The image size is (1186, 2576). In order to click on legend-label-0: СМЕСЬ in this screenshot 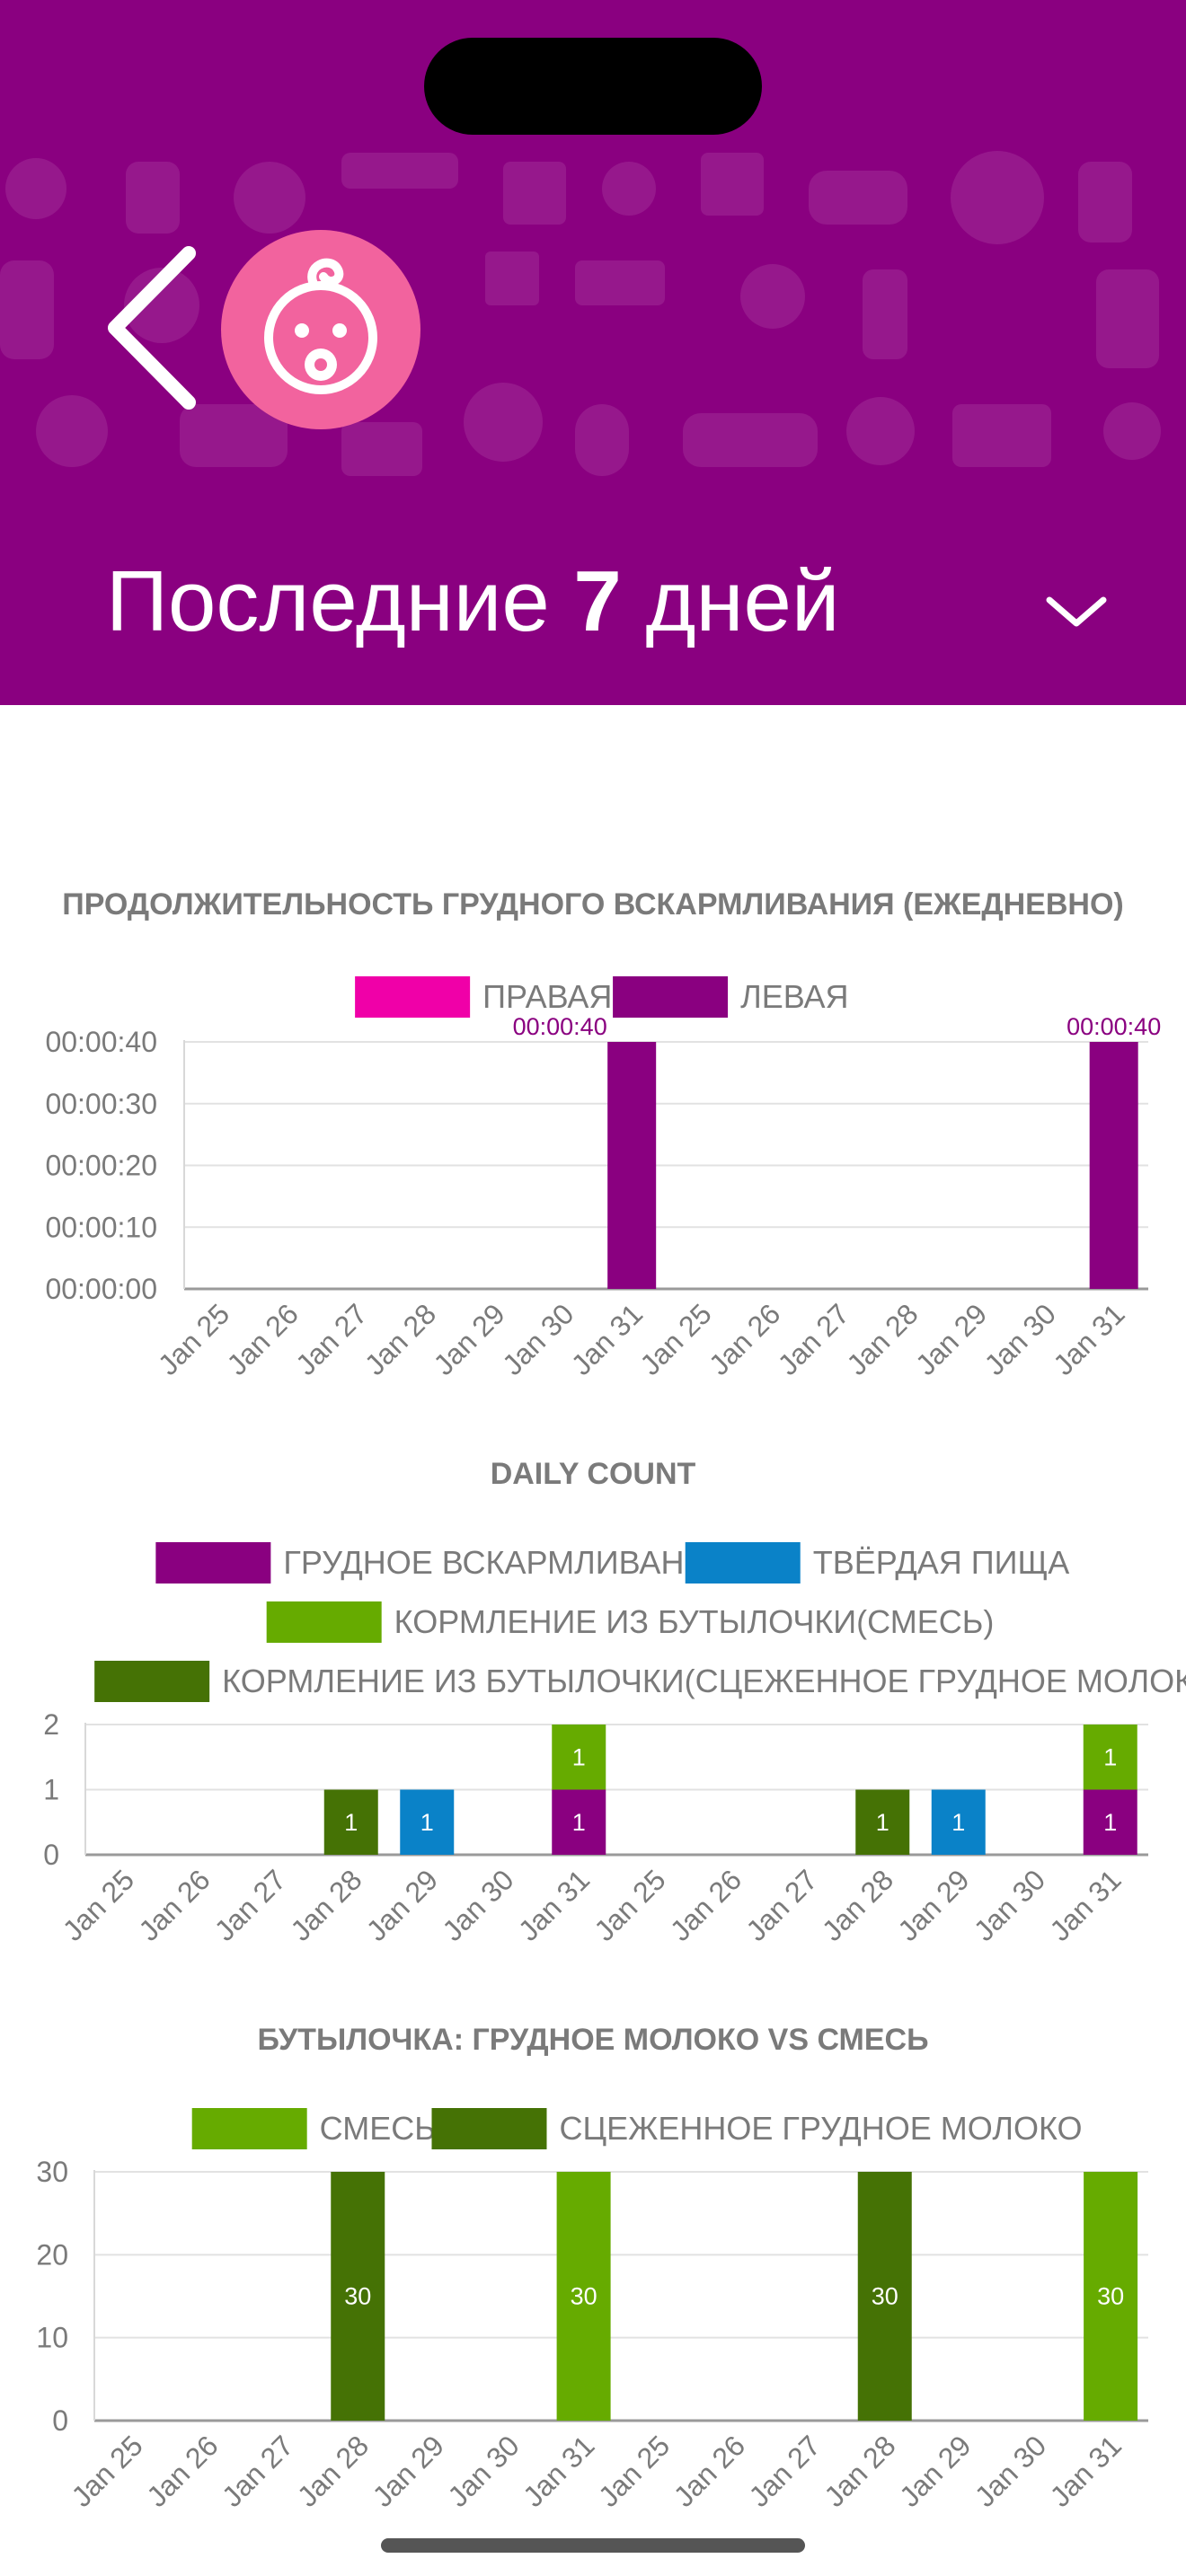, I will do `click(378, 2128)`.